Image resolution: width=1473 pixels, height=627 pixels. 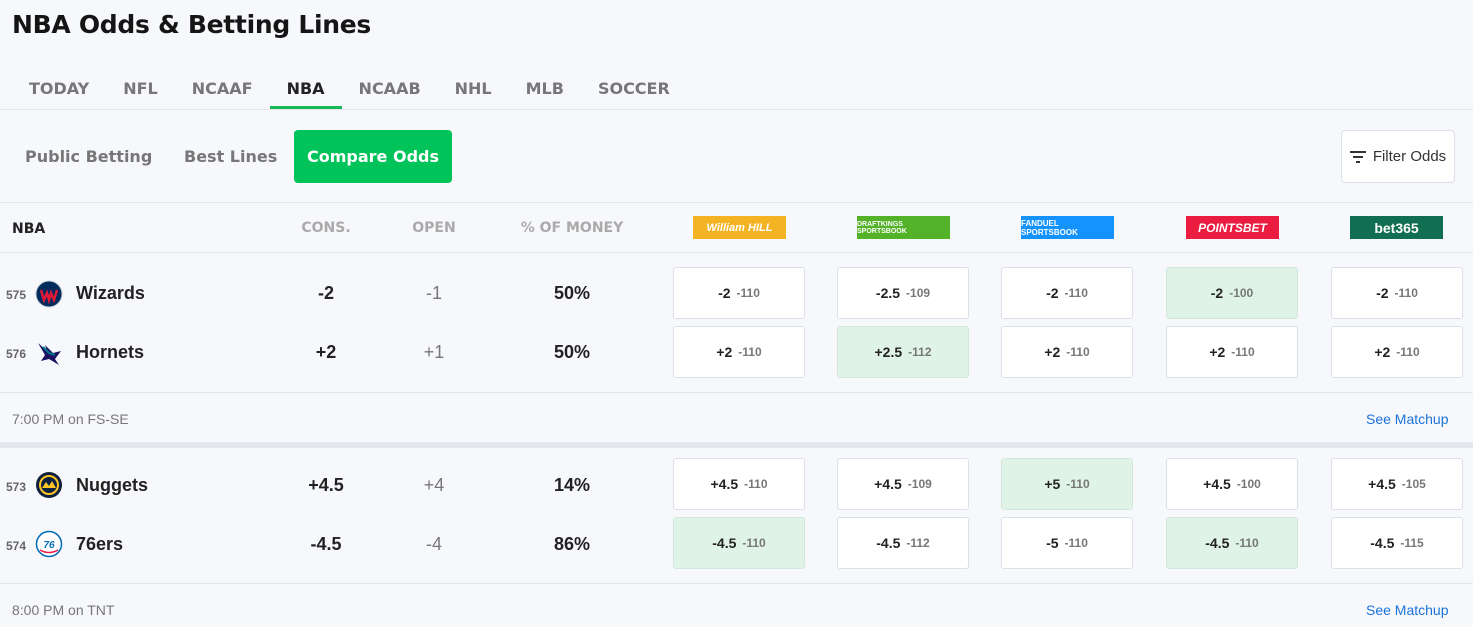 What do you see at coordinates (572, 485) in the screenshot?
I see `money-percent: 14%` at bounding box center [572, 485].